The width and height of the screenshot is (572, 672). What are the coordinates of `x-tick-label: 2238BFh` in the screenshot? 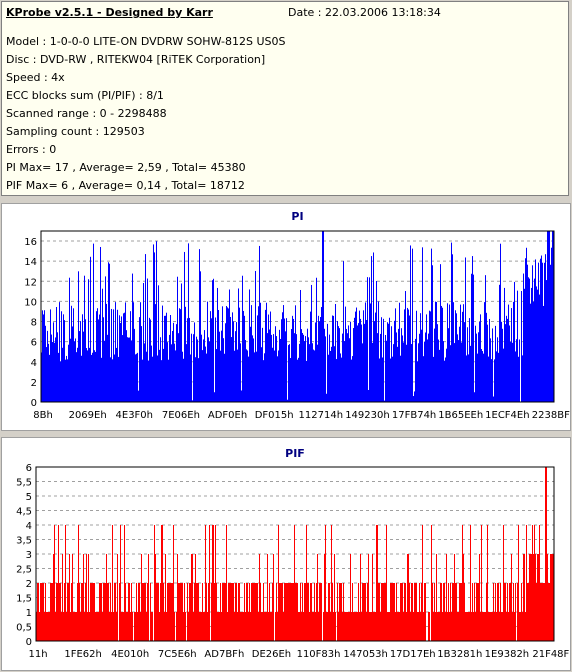 It's located at (551, 415).